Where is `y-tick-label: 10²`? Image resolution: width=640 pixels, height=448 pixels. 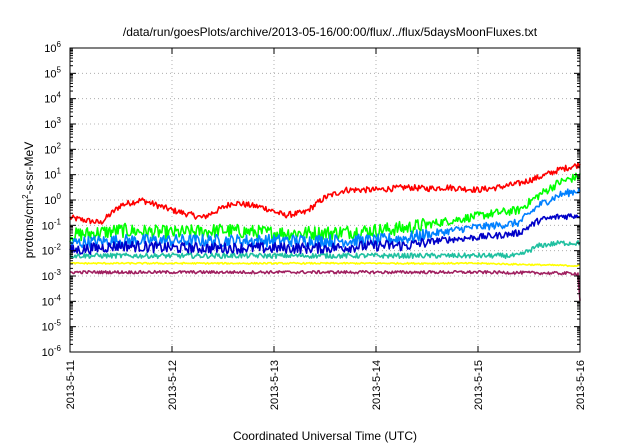
y-tick-label: 10² is located at coordinates (52, 148).